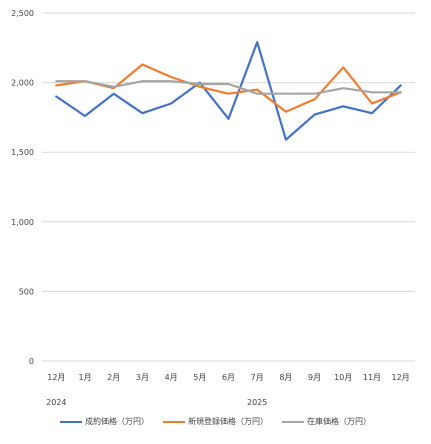 The width and height of the screenshot is (431, 444). Describe the element at coordinates (22, 152) in the screenshot. I see `y-tick-label: 1,500` at that location.